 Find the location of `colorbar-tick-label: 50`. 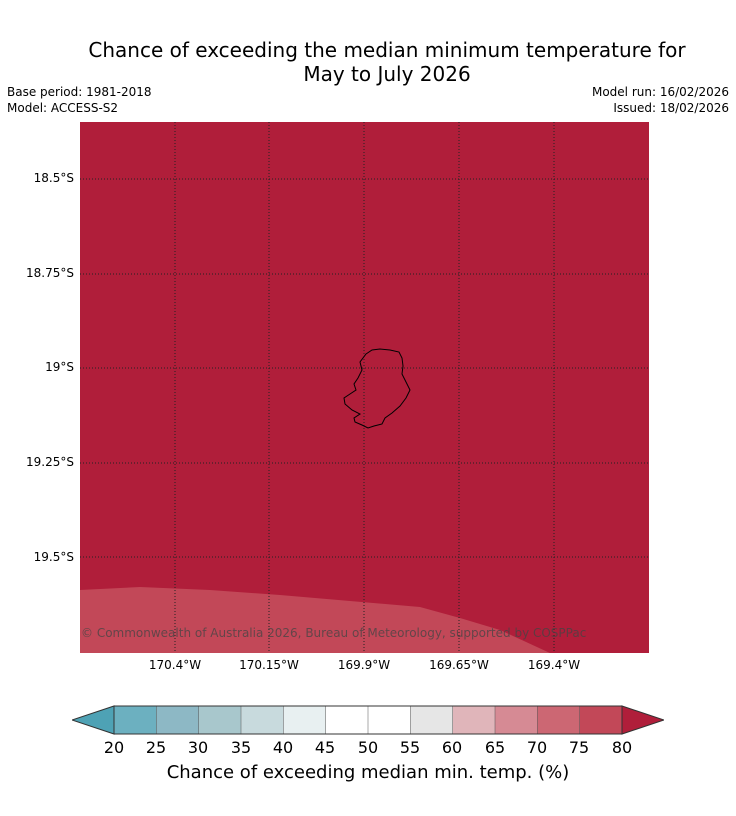

colorbar-tick-label: 50 is located at coordinates (368, 747).